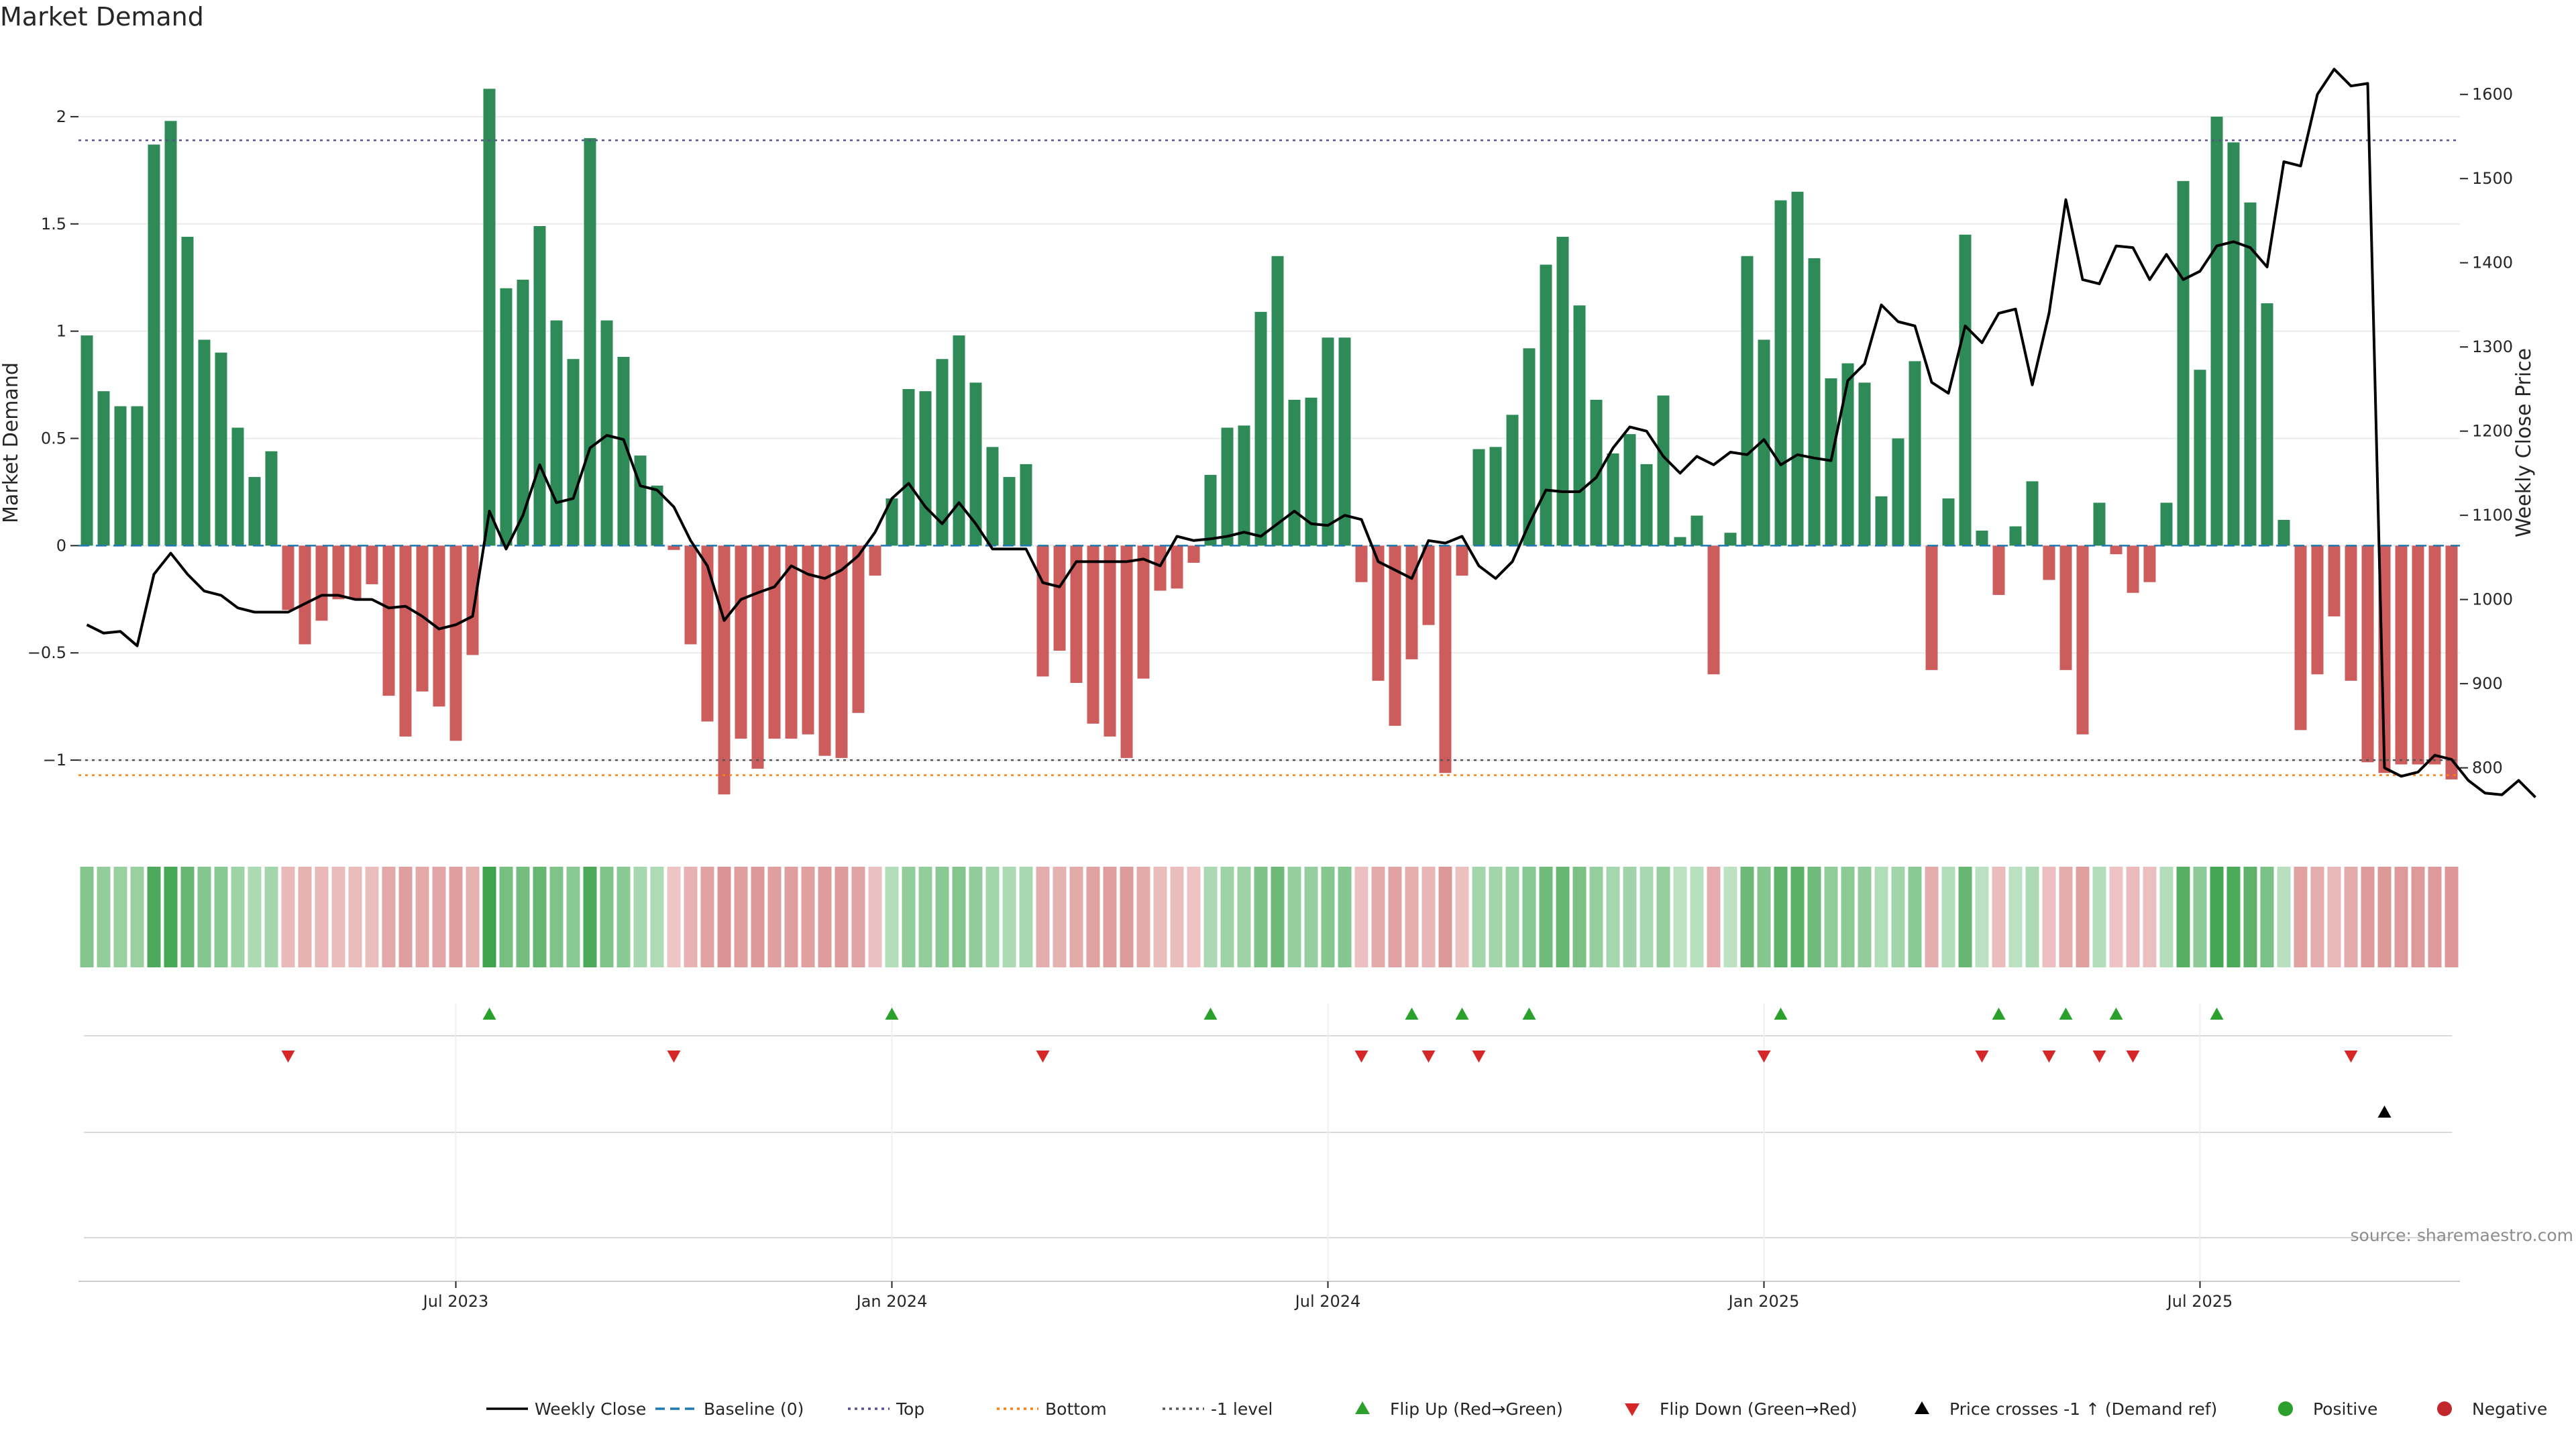  I want to click on y-tick-label-right: 1200, so click(2492, 431).